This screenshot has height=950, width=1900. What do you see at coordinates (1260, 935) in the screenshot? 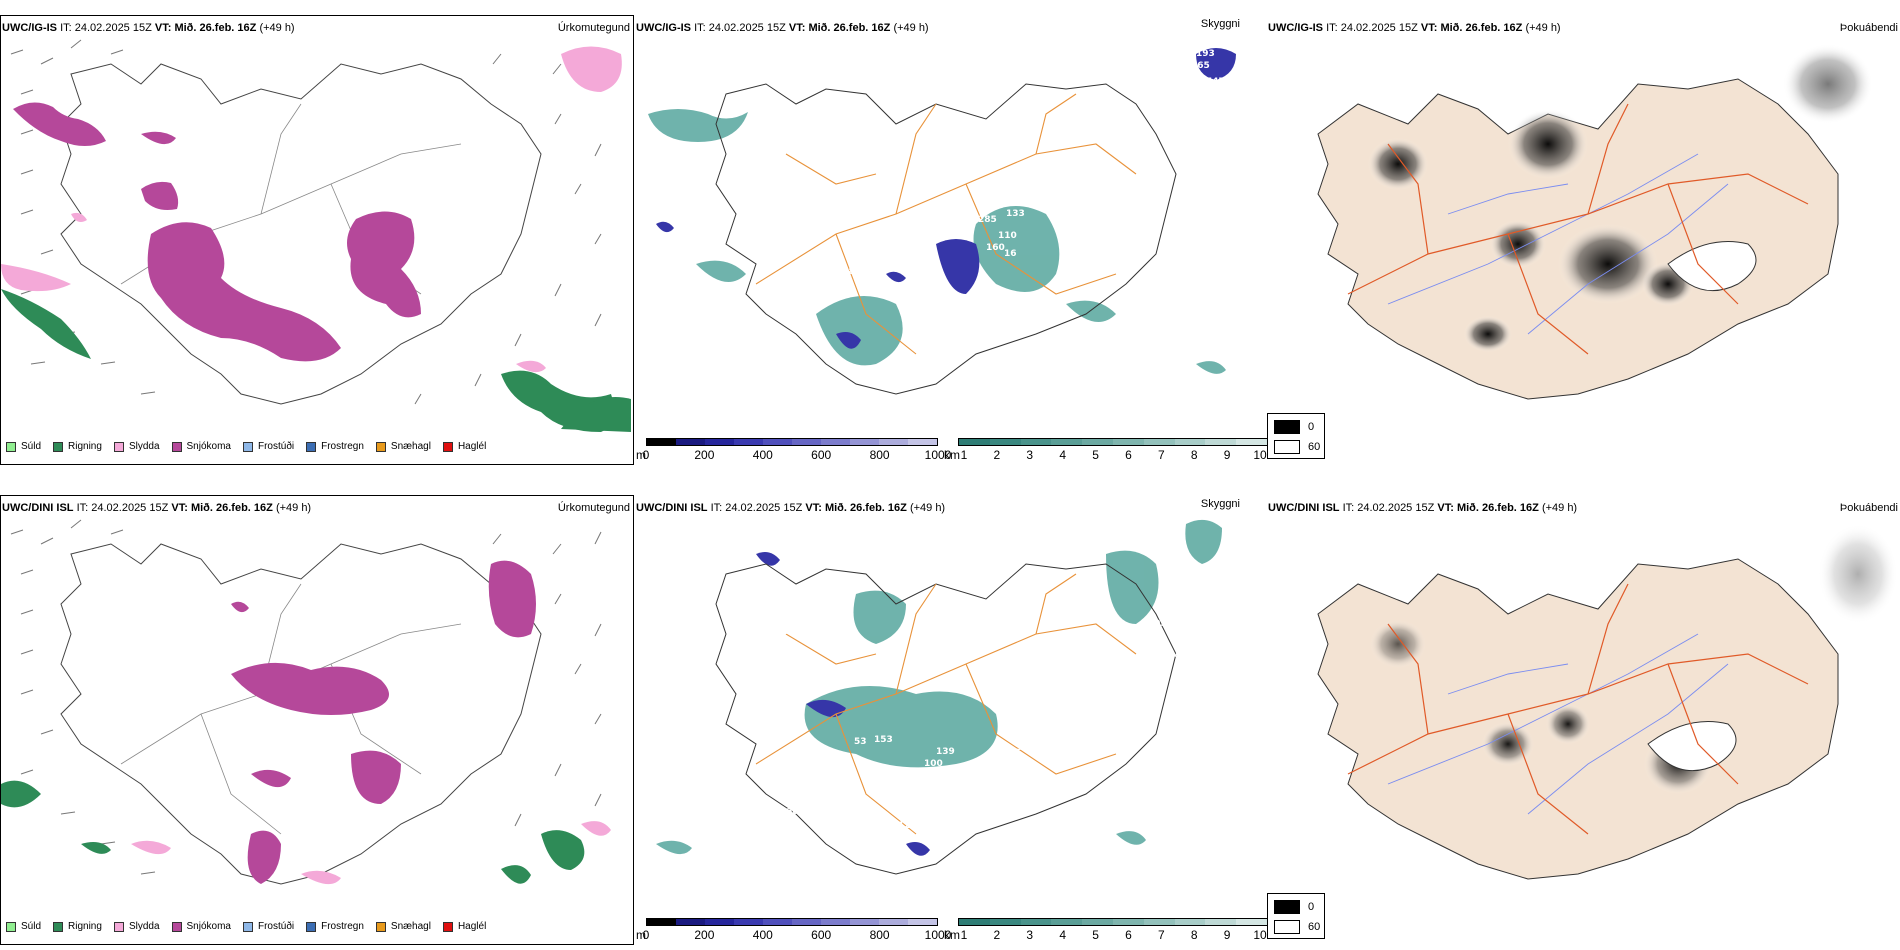
I see `colorbar-tick-label: 10` at bounding box center [1260, 935].